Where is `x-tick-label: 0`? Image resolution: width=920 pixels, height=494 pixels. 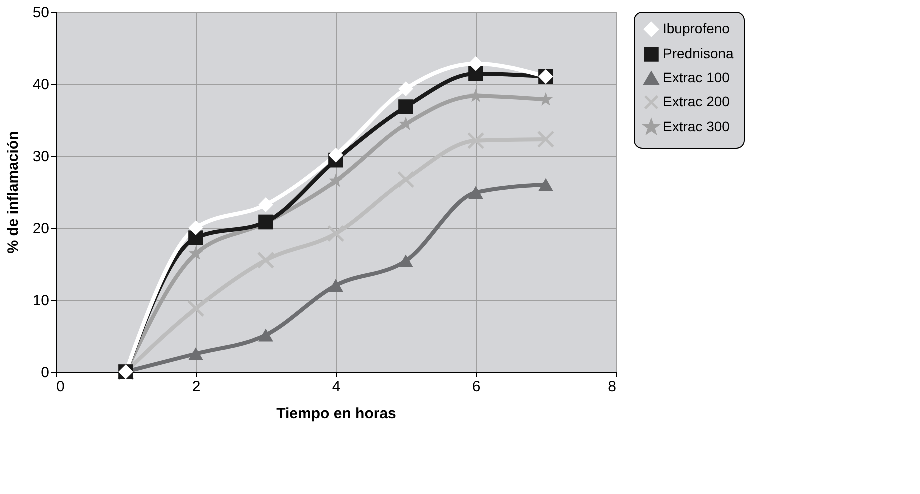
x-tick-label: 0 is located at coordinates (60, 387).